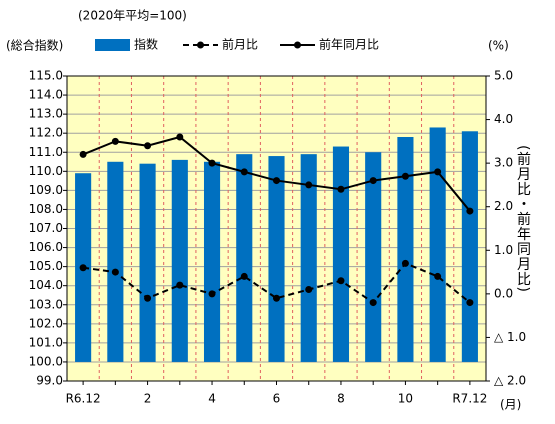 The width and height of the screenshot is (555, 424). Describe the element at coordinates (49, 381) in the screenshot. I see `y-tick-label: 99.0` at that location.